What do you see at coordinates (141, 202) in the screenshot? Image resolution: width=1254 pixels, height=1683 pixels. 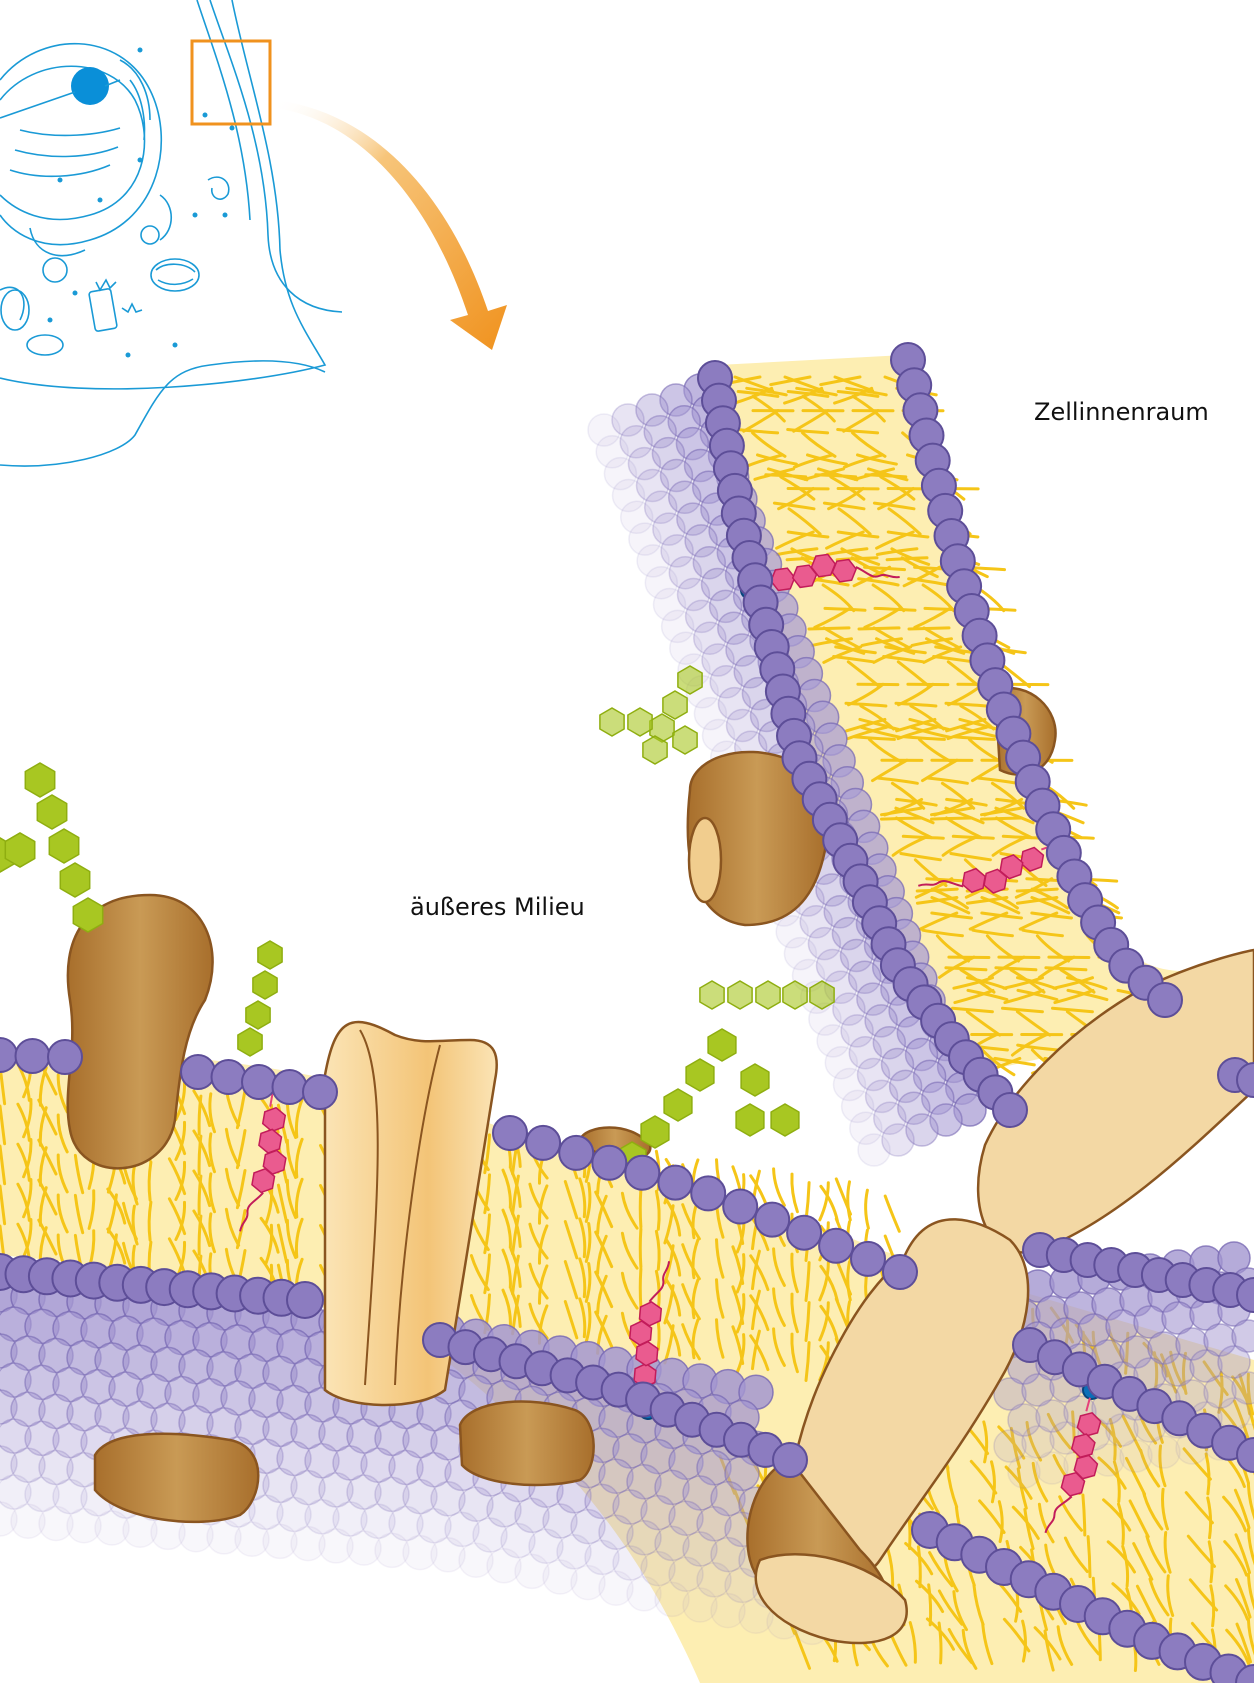 I see `cell-dots` at bounding box center [141, 202].